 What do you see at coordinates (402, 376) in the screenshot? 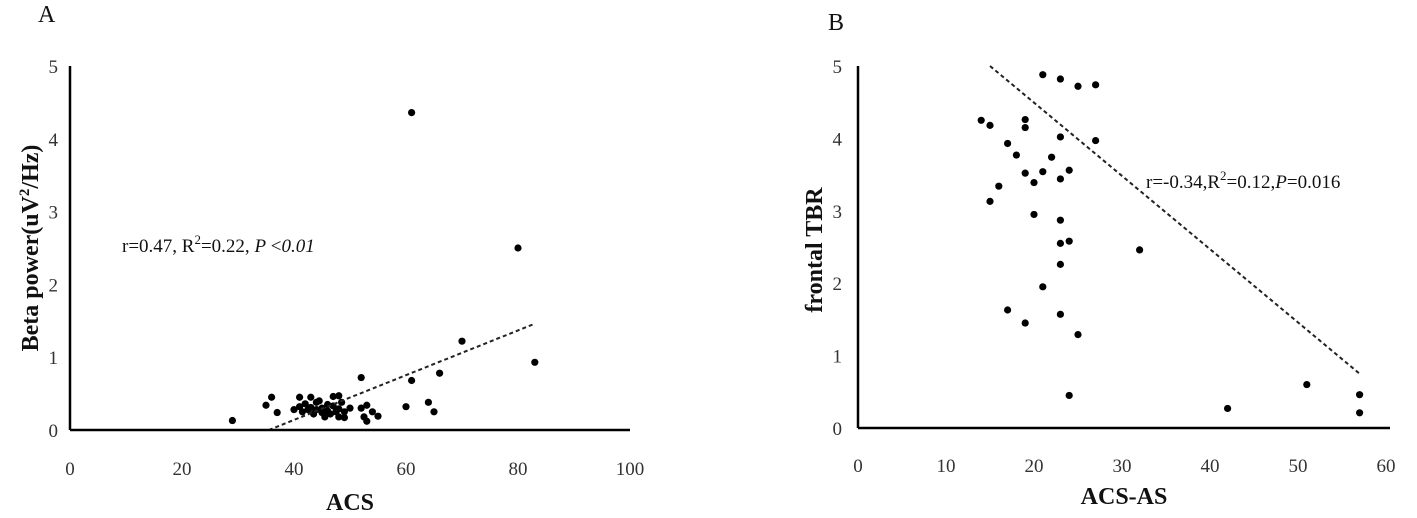
I see `panel-a-trendline` at bounding box center [402, 376].